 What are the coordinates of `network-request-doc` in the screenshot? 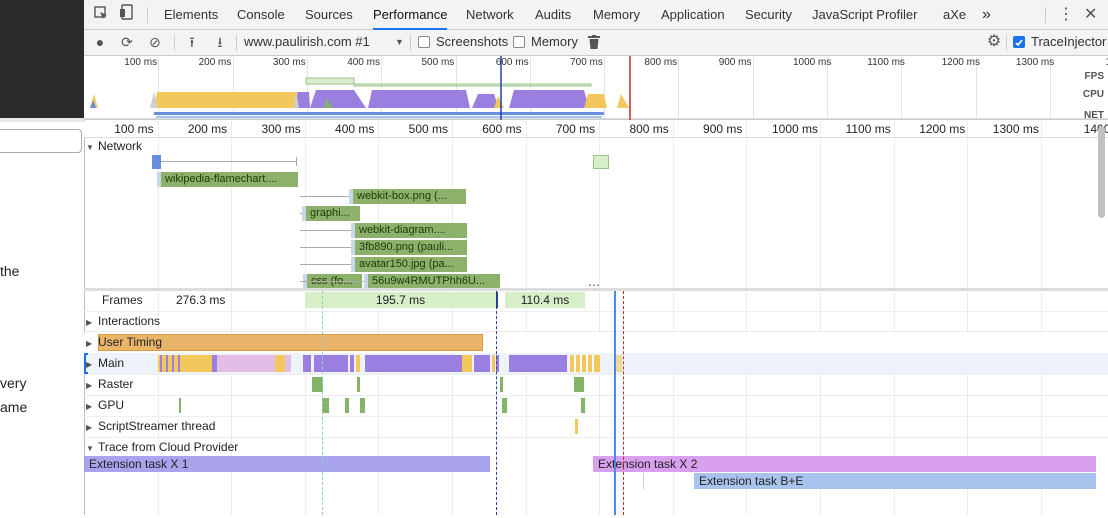 It's located at (156, 162).